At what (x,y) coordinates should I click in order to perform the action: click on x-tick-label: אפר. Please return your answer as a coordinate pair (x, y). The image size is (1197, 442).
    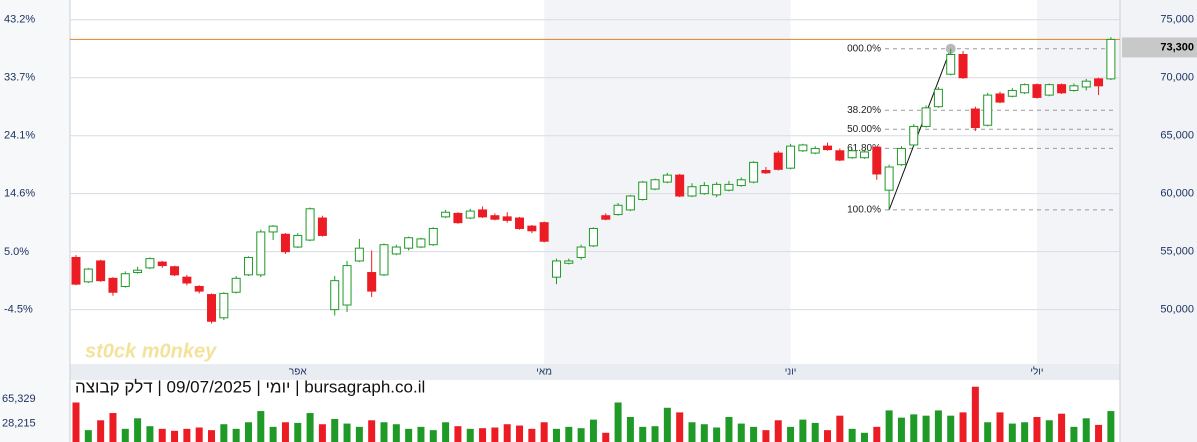
    Looking at the image, I should click on (298, 372).